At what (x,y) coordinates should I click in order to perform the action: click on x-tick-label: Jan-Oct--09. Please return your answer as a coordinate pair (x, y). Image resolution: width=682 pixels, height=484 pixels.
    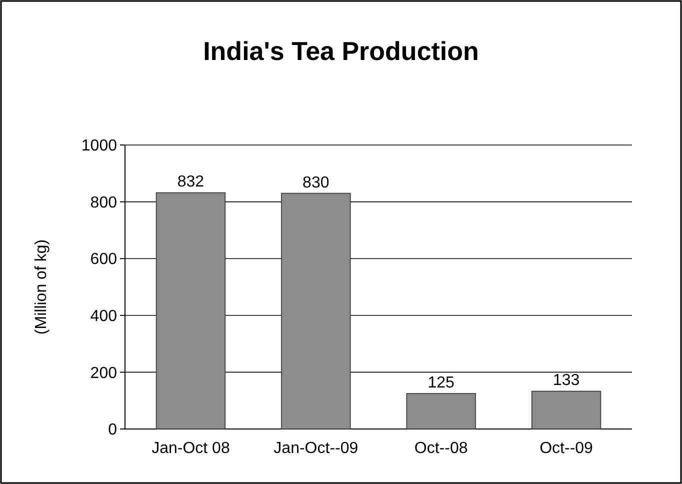
    Looking at the image, I should click on (316, 448).